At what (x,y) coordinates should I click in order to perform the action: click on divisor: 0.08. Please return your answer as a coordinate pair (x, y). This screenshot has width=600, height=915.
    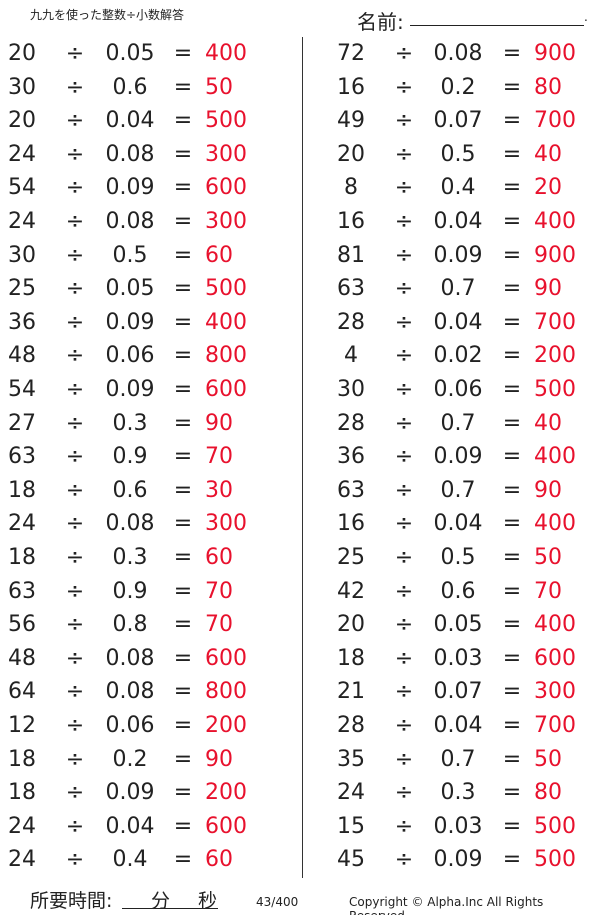
    Looking at the image, I should click on (130, 658).